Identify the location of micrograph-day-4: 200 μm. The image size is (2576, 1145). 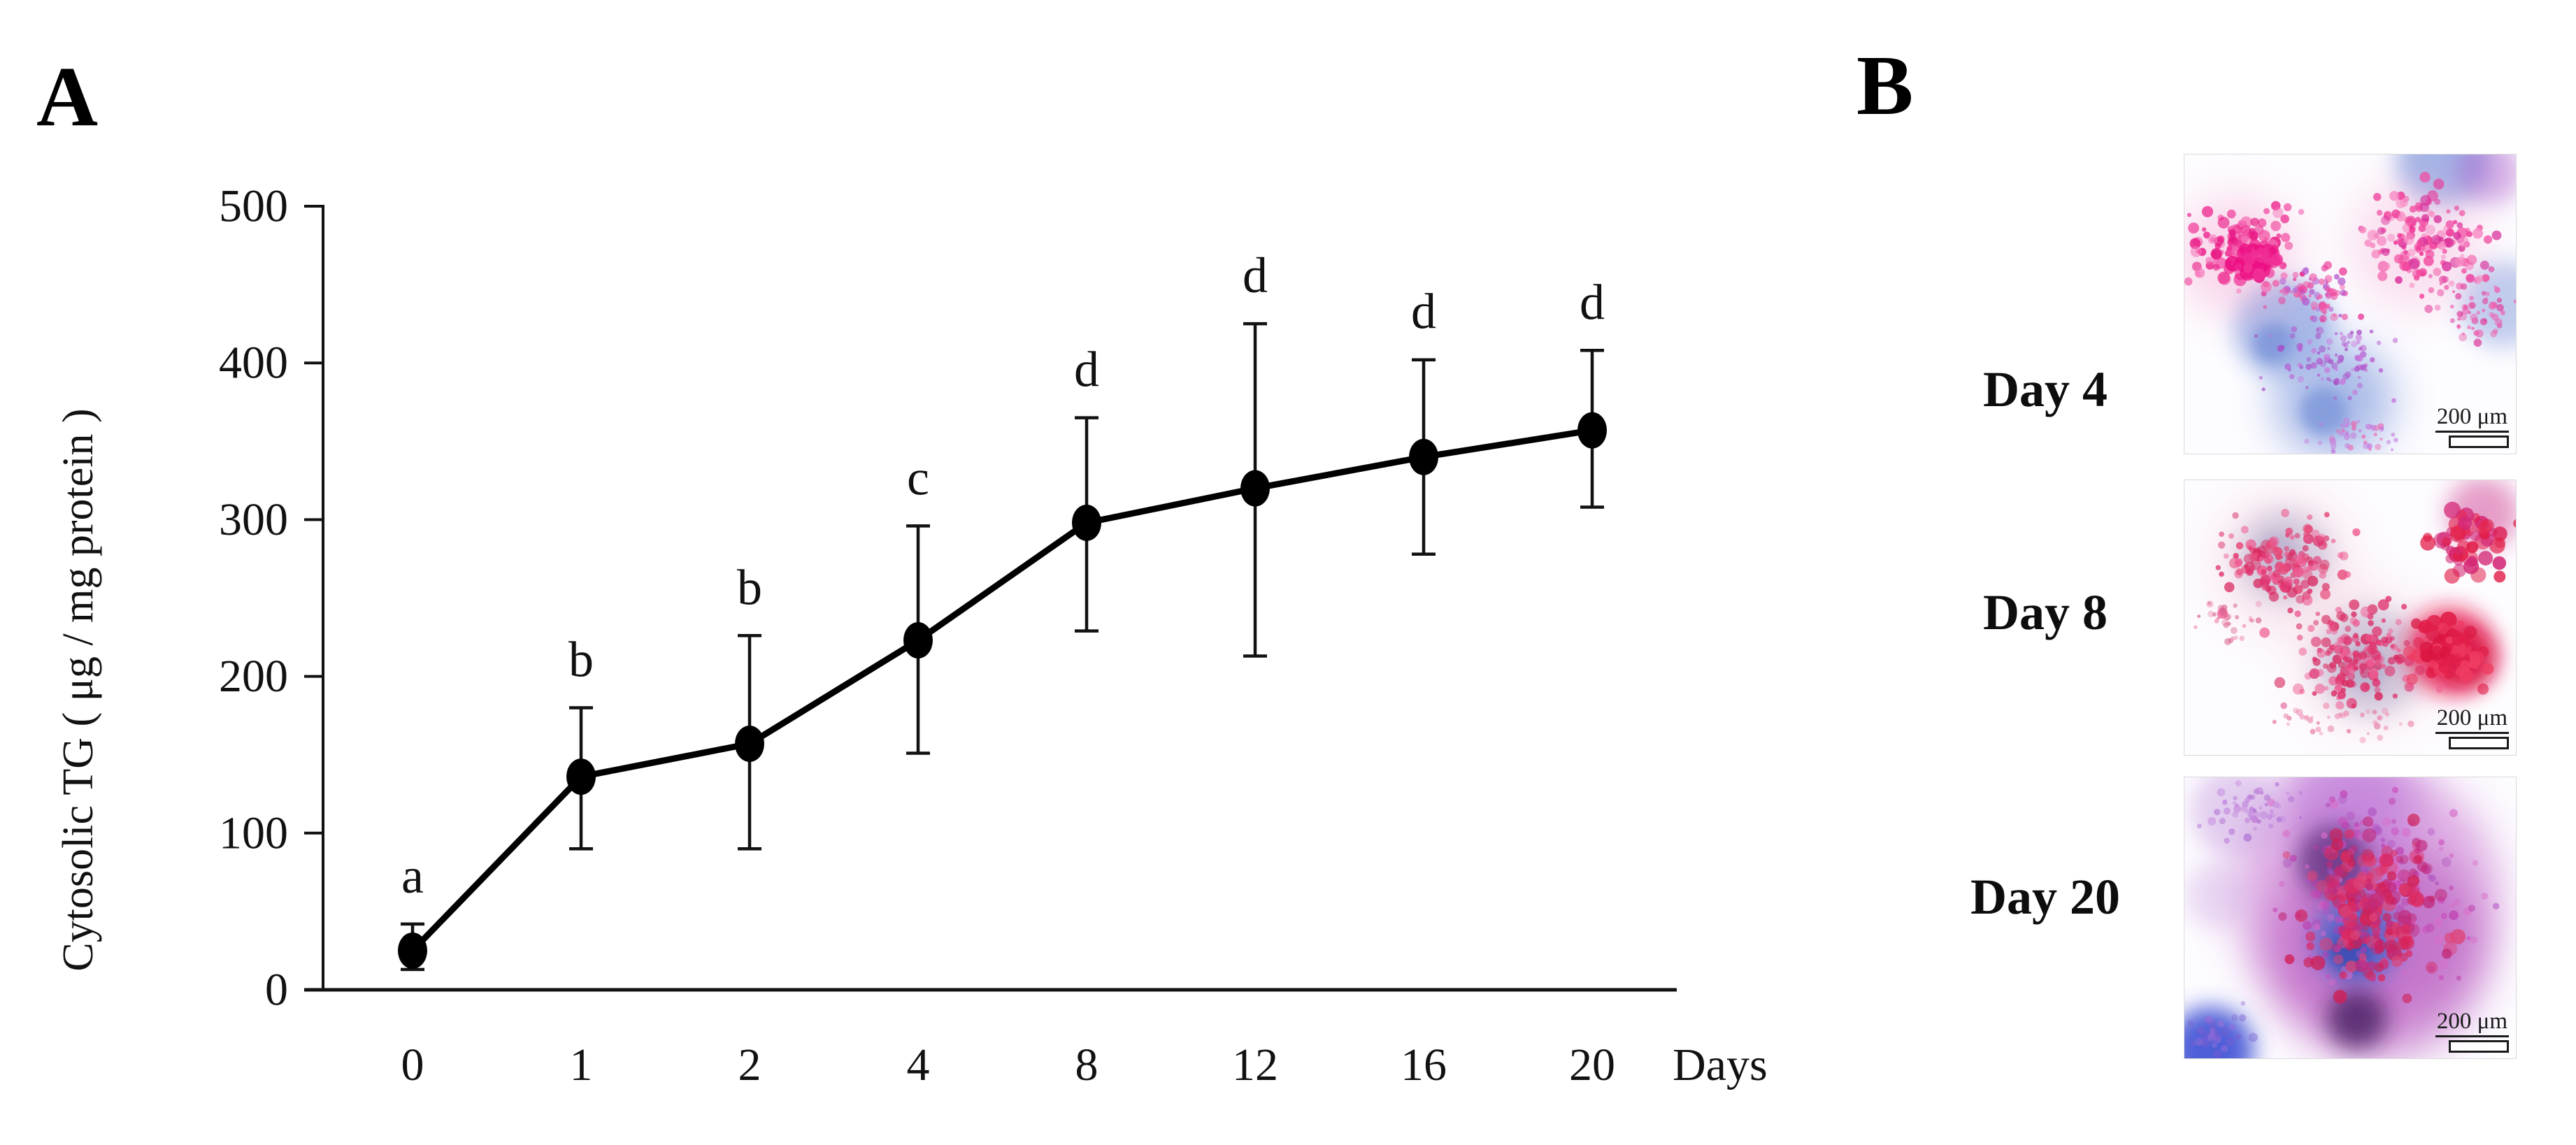
(2350, 304).